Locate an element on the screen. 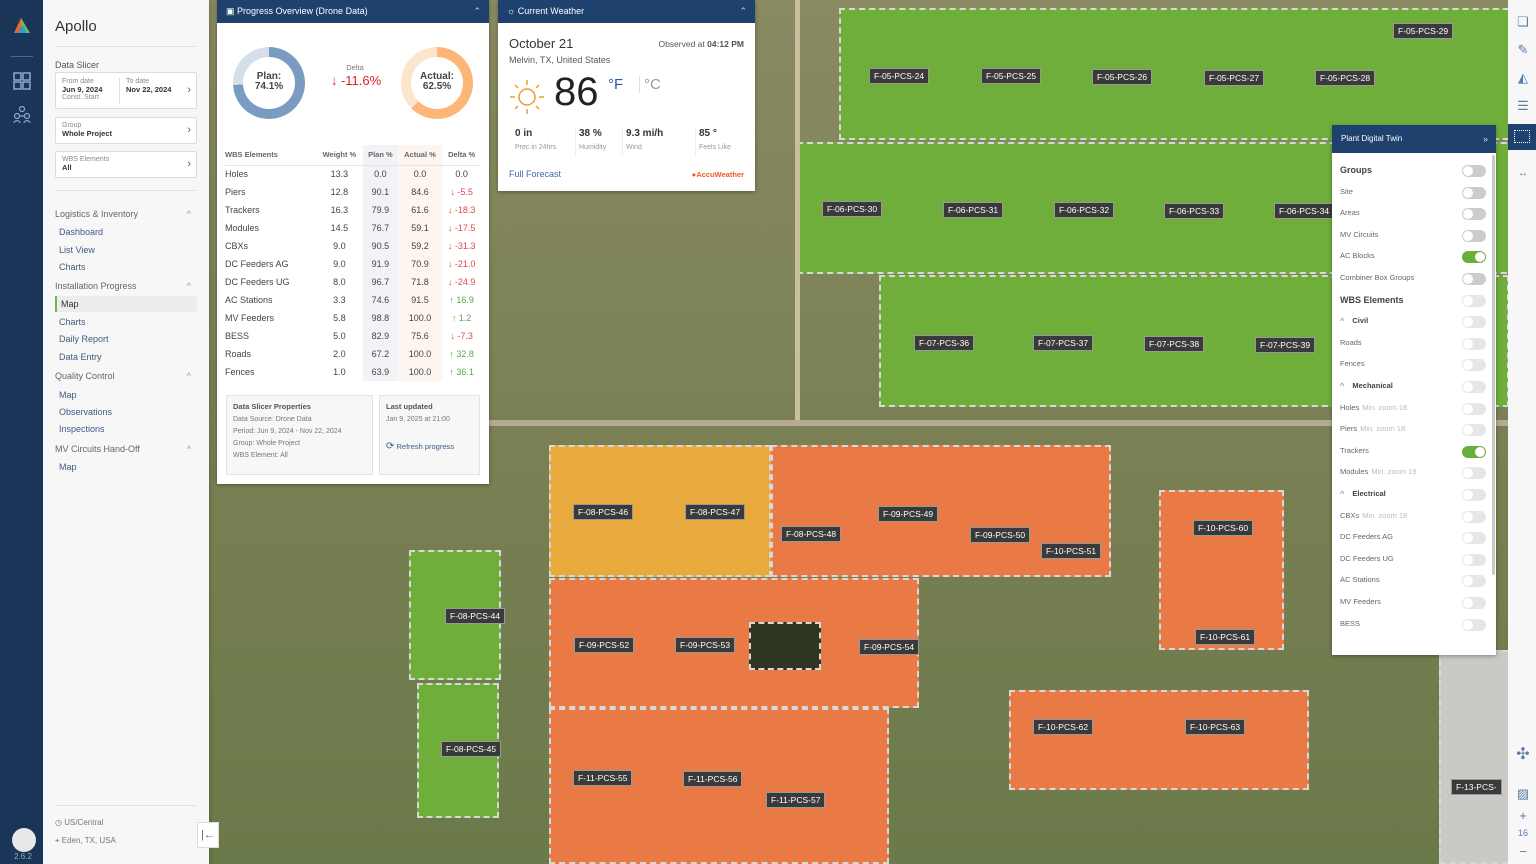 This screenshot has height=864, width=1536. block-label: F-05-PCS-25 is located at coordinates (1011, 76).